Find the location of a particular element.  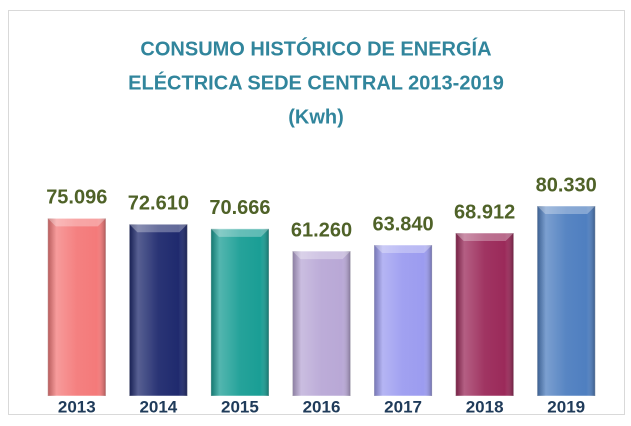

x-tick-label: 2015 is located at coordinates (240, 406).